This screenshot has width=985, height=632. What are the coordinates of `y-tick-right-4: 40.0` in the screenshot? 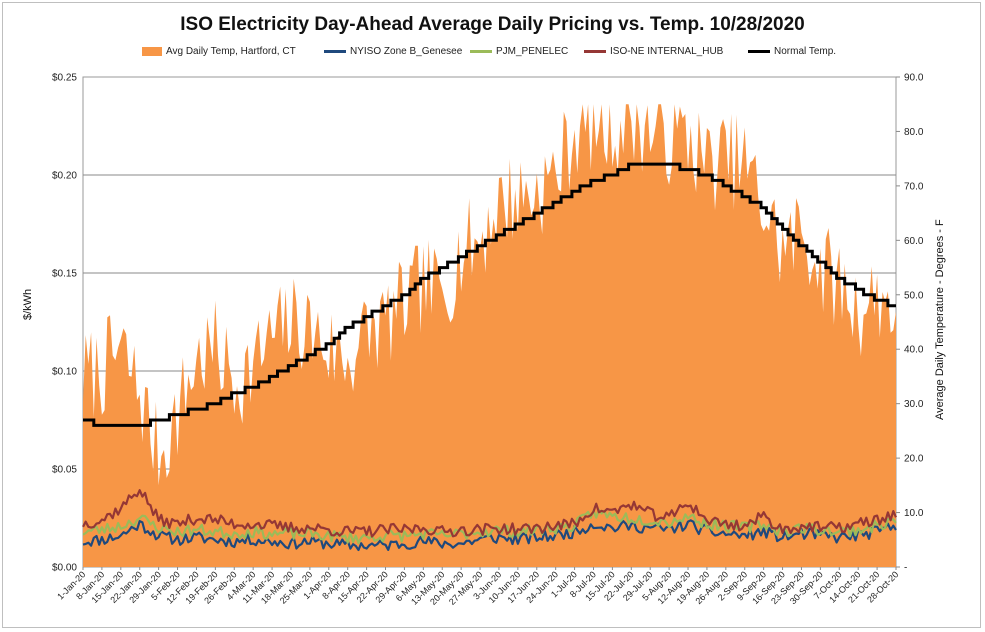 It's located at (914, 350).